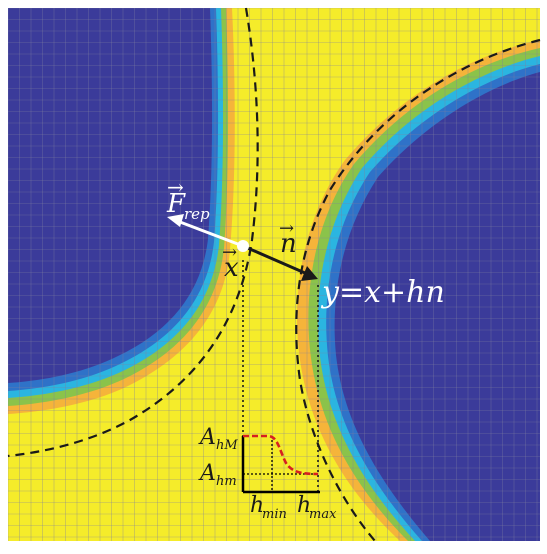  I want to click on h-max-label: h, so click(304, 505).